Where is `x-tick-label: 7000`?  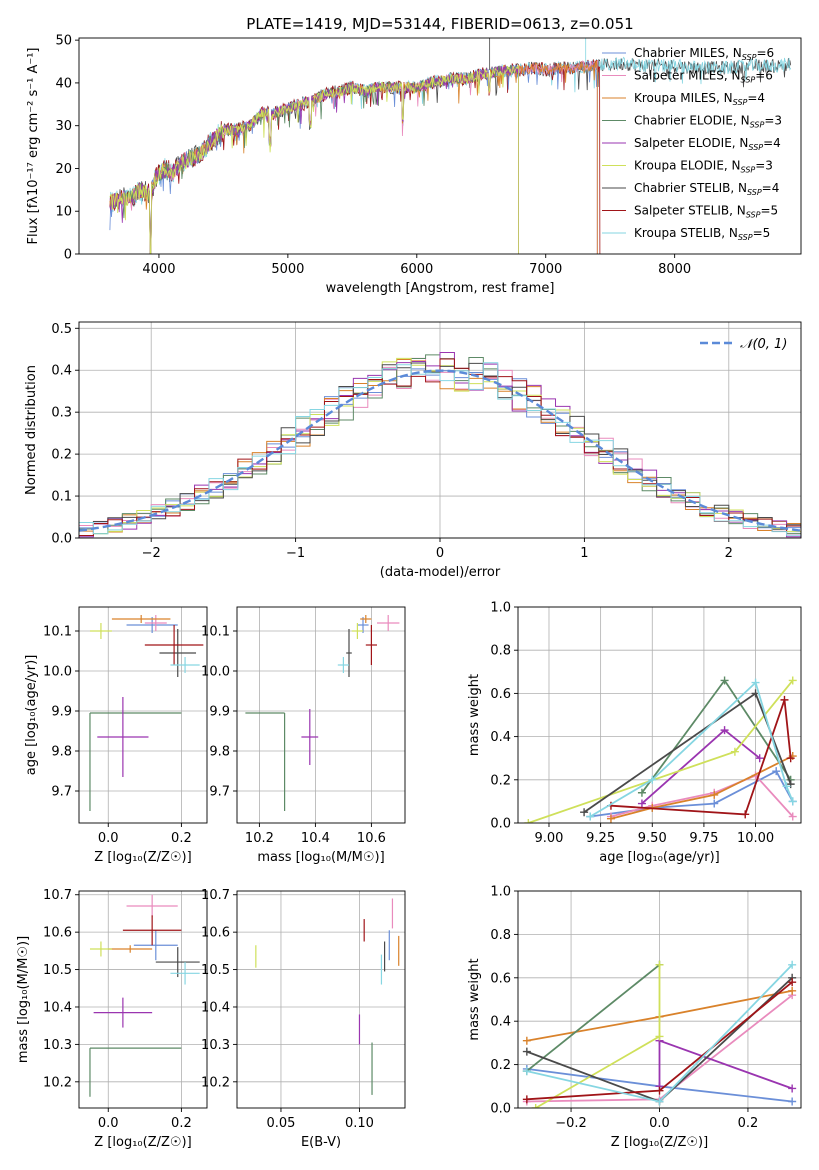
x-tick-label: 7000 is located at coordinates (545, 269).